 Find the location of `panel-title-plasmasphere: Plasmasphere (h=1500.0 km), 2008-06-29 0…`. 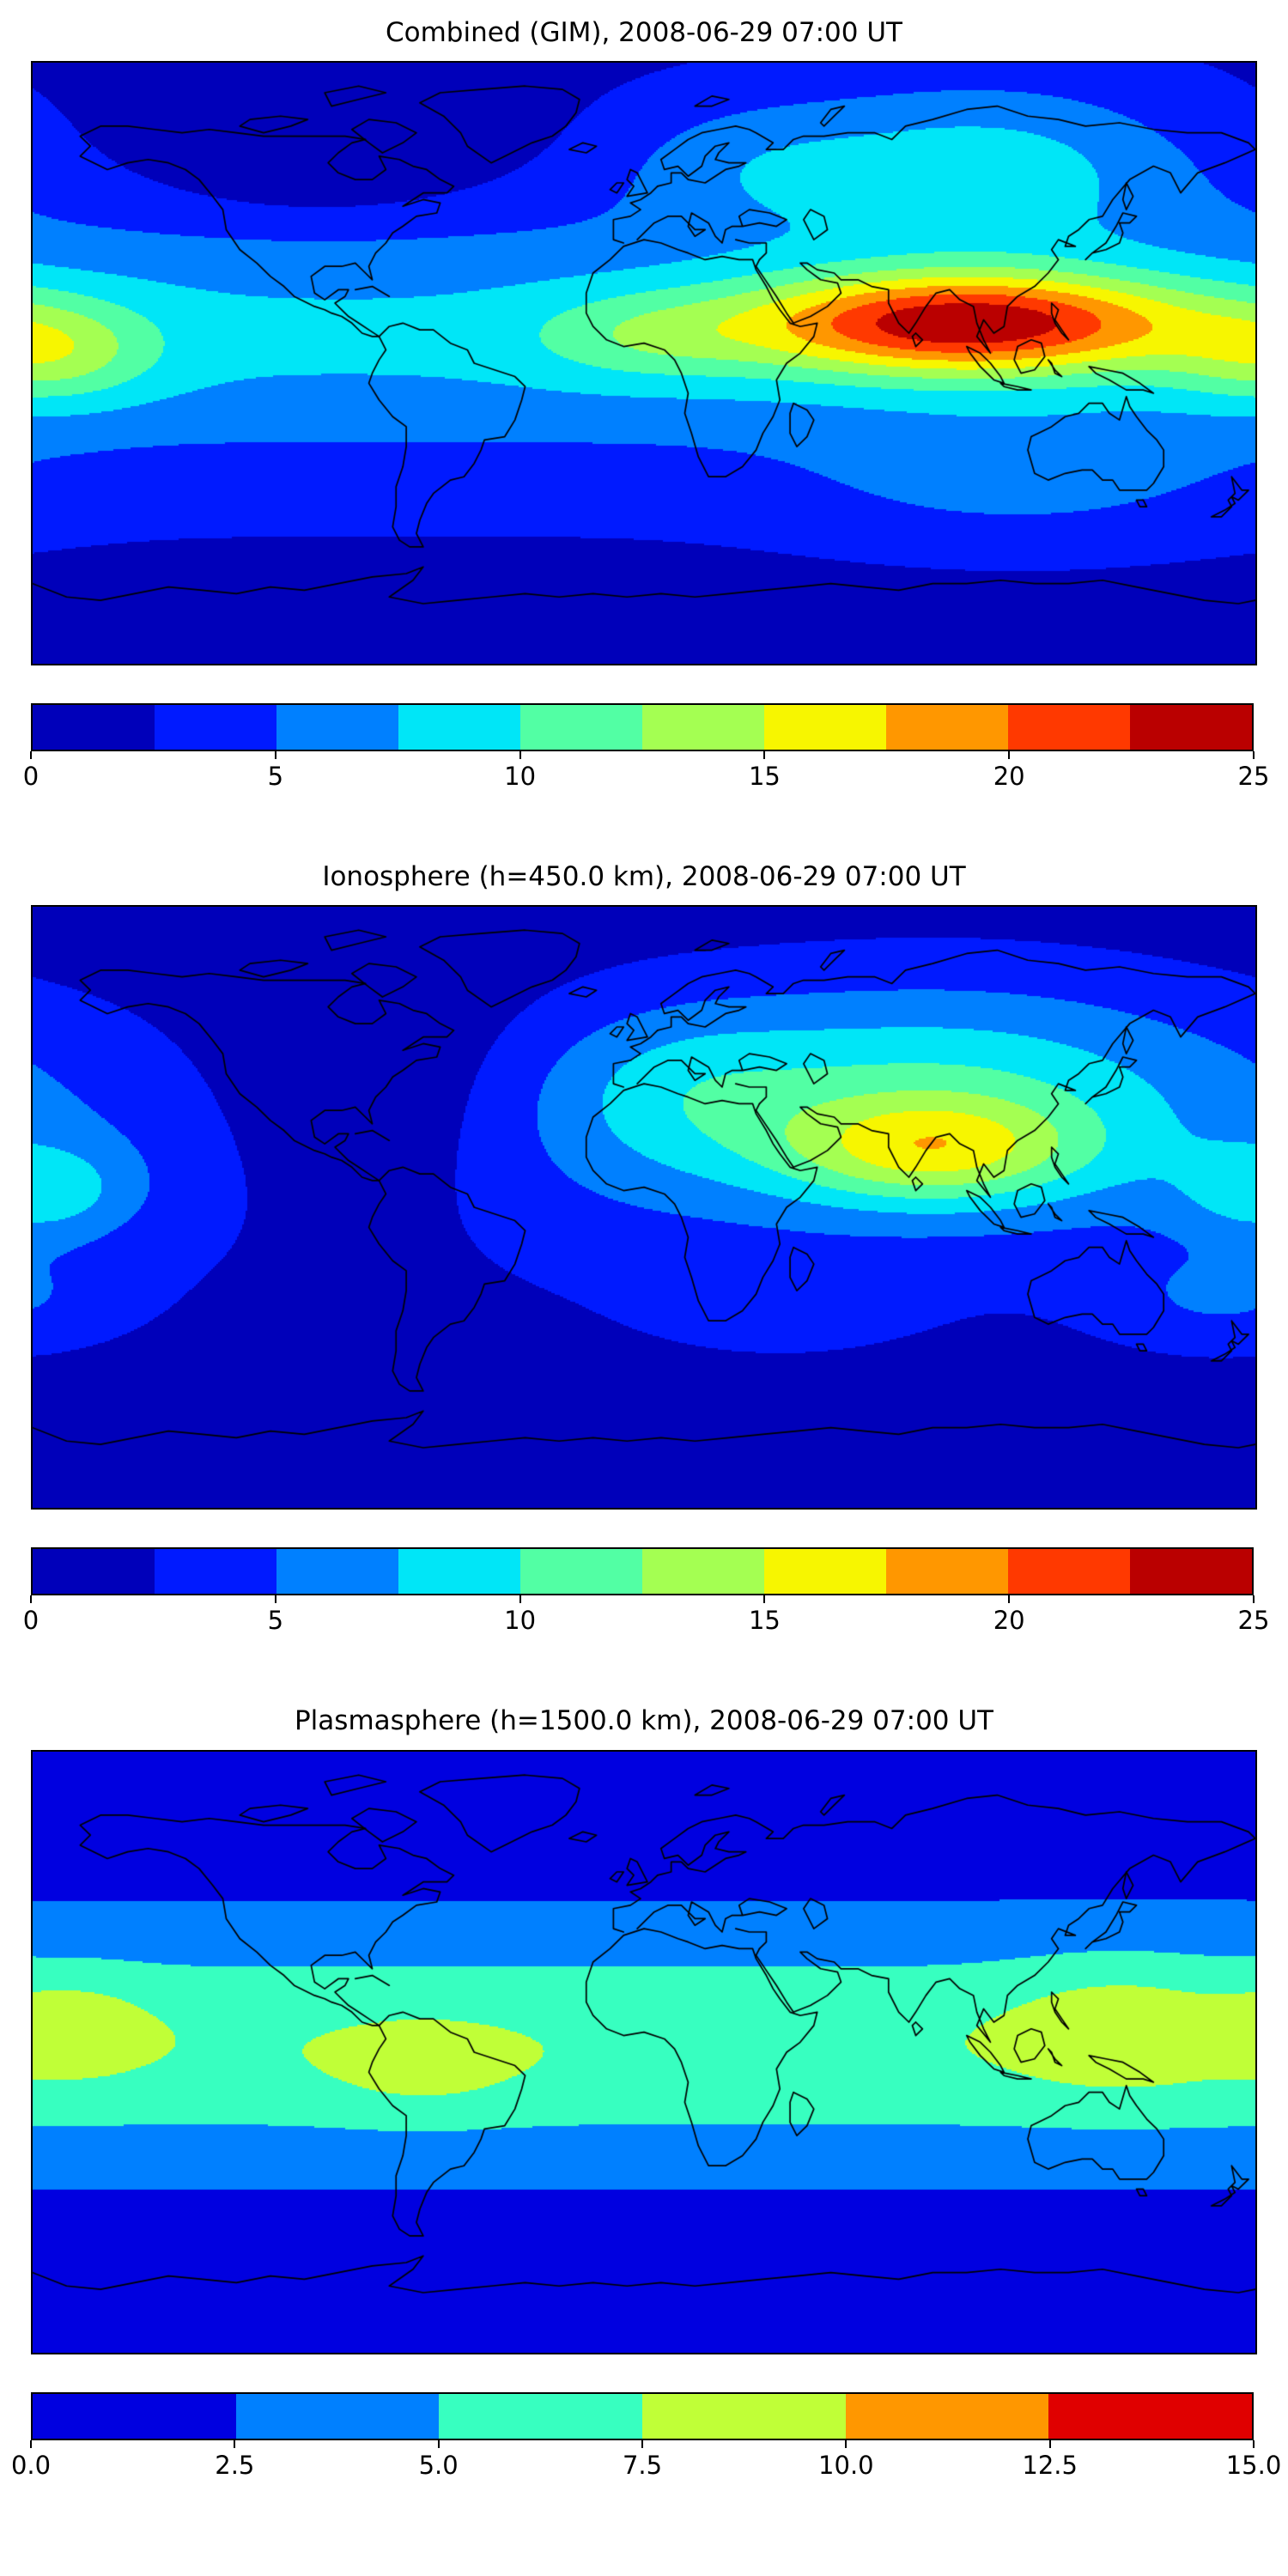

panel-title-plasmasphere: Plasmasphere (h=1500.0 km), 2008-06-29 0… is located at coordinates (643, 1721).